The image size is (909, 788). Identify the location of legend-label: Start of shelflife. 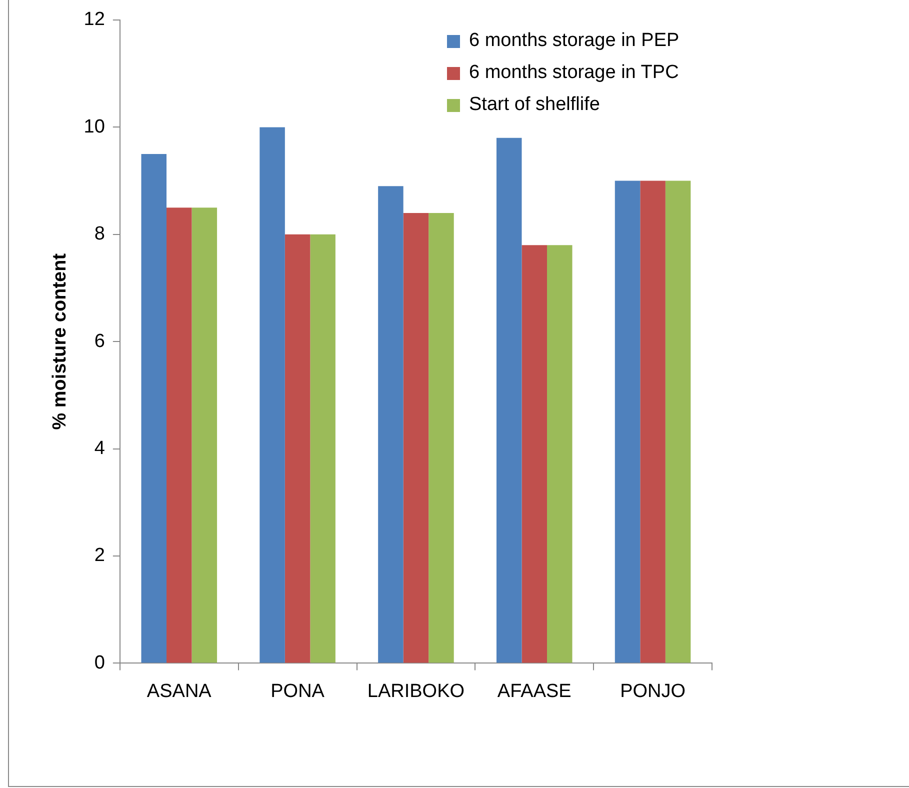
(534, 105).